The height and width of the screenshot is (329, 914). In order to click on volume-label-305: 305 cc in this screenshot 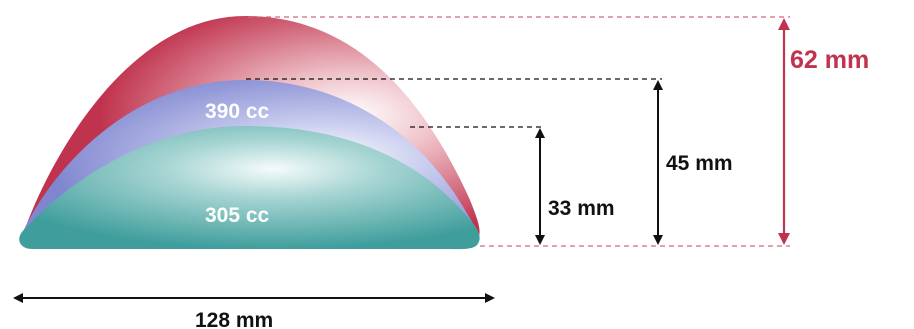, I will do `click(237, 215)`.